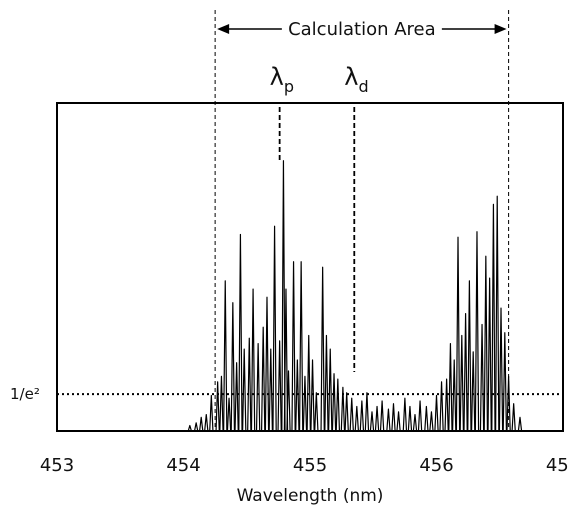 The image size is (570, 511). Describe the element at coordinates (25, 394) in the screenshot. I see `threshold-label: 1/e²` at that location.